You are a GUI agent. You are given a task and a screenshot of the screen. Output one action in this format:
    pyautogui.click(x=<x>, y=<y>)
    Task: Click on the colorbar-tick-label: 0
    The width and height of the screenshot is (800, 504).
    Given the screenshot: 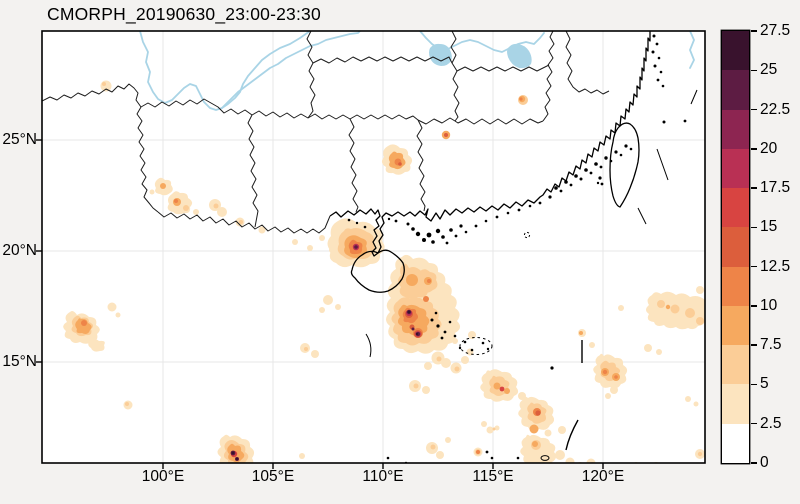 What is the action you would take?
    pyautogui.click(x=764, y=462)
    